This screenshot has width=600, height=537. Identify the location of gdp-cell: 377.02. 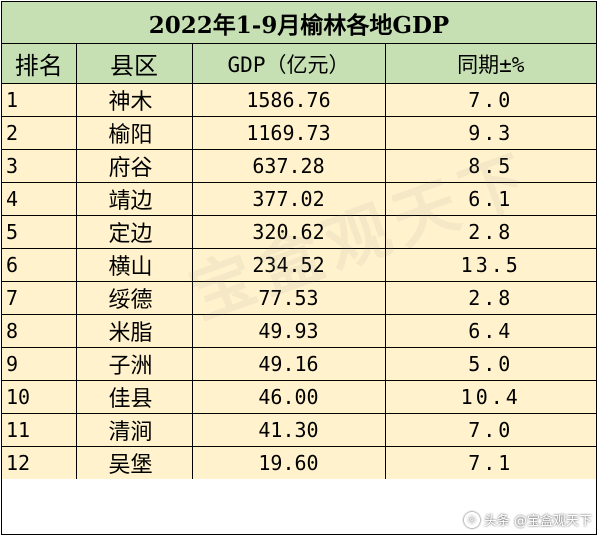
(288, 199).